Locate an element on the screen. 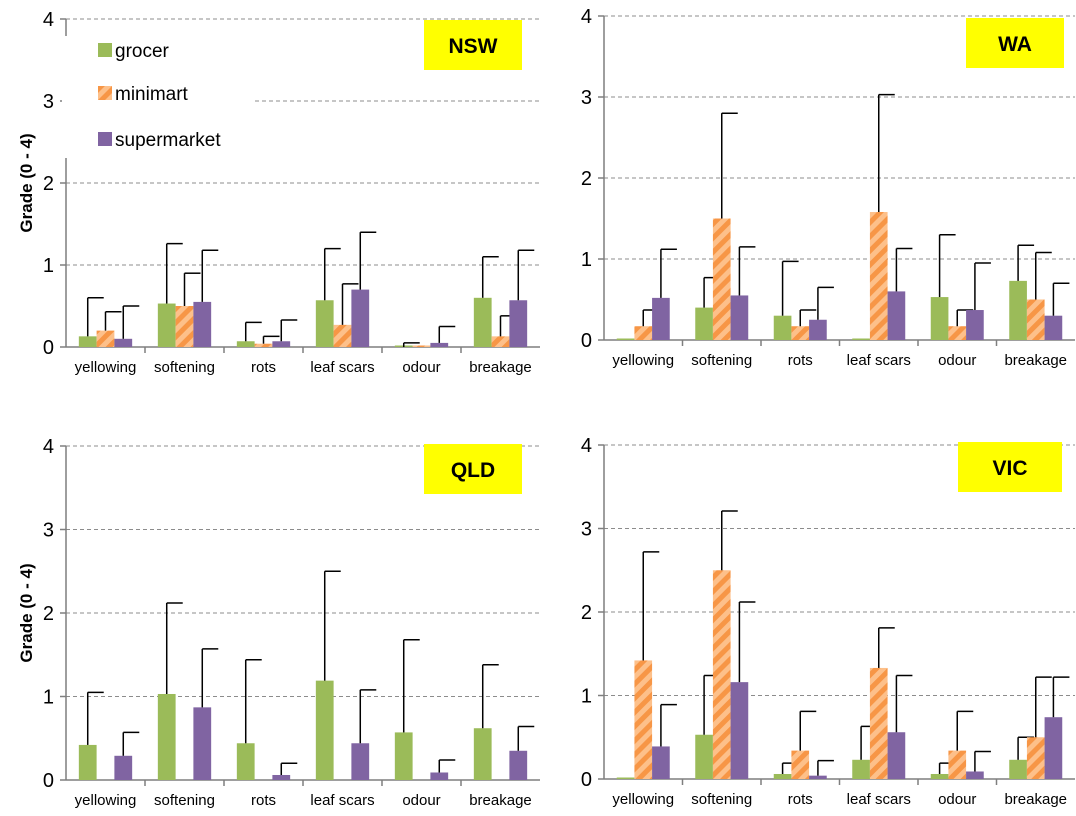 This screenshot has height=816, width=1076. legend-swatch-supermarket is located at coordinates (105, 139).